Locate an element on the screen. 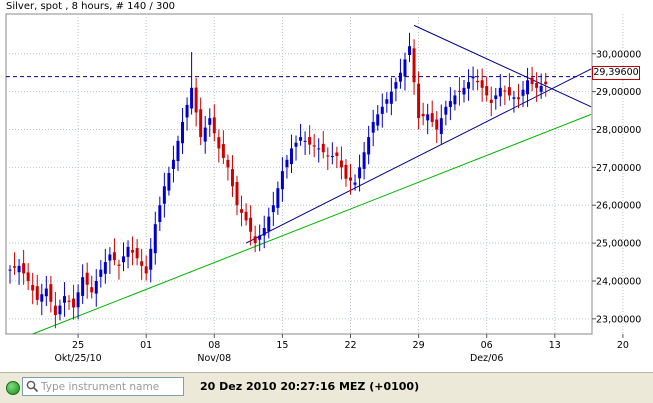  x-tick-label: 20 is located at coordinates (623, 345).